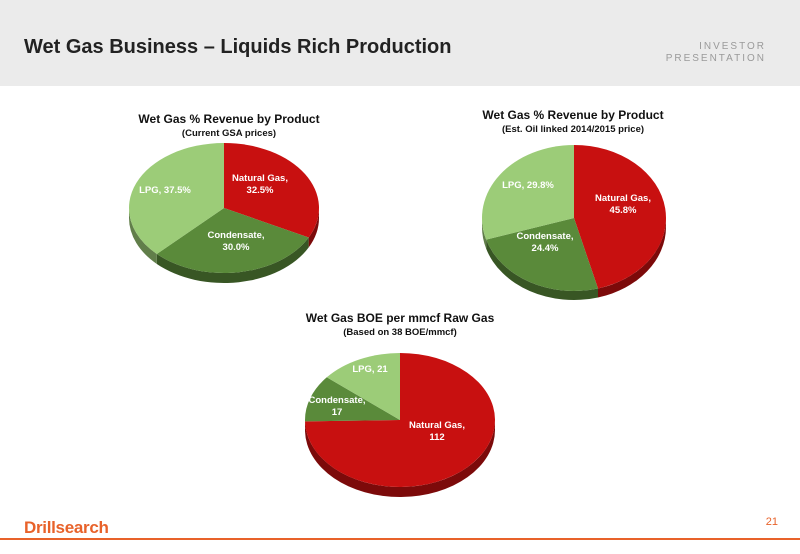 This screenshot has width=800, height=554. I want to click on chart-1-slice-2-label: Condensate, 30.0%, so click(235, 241).